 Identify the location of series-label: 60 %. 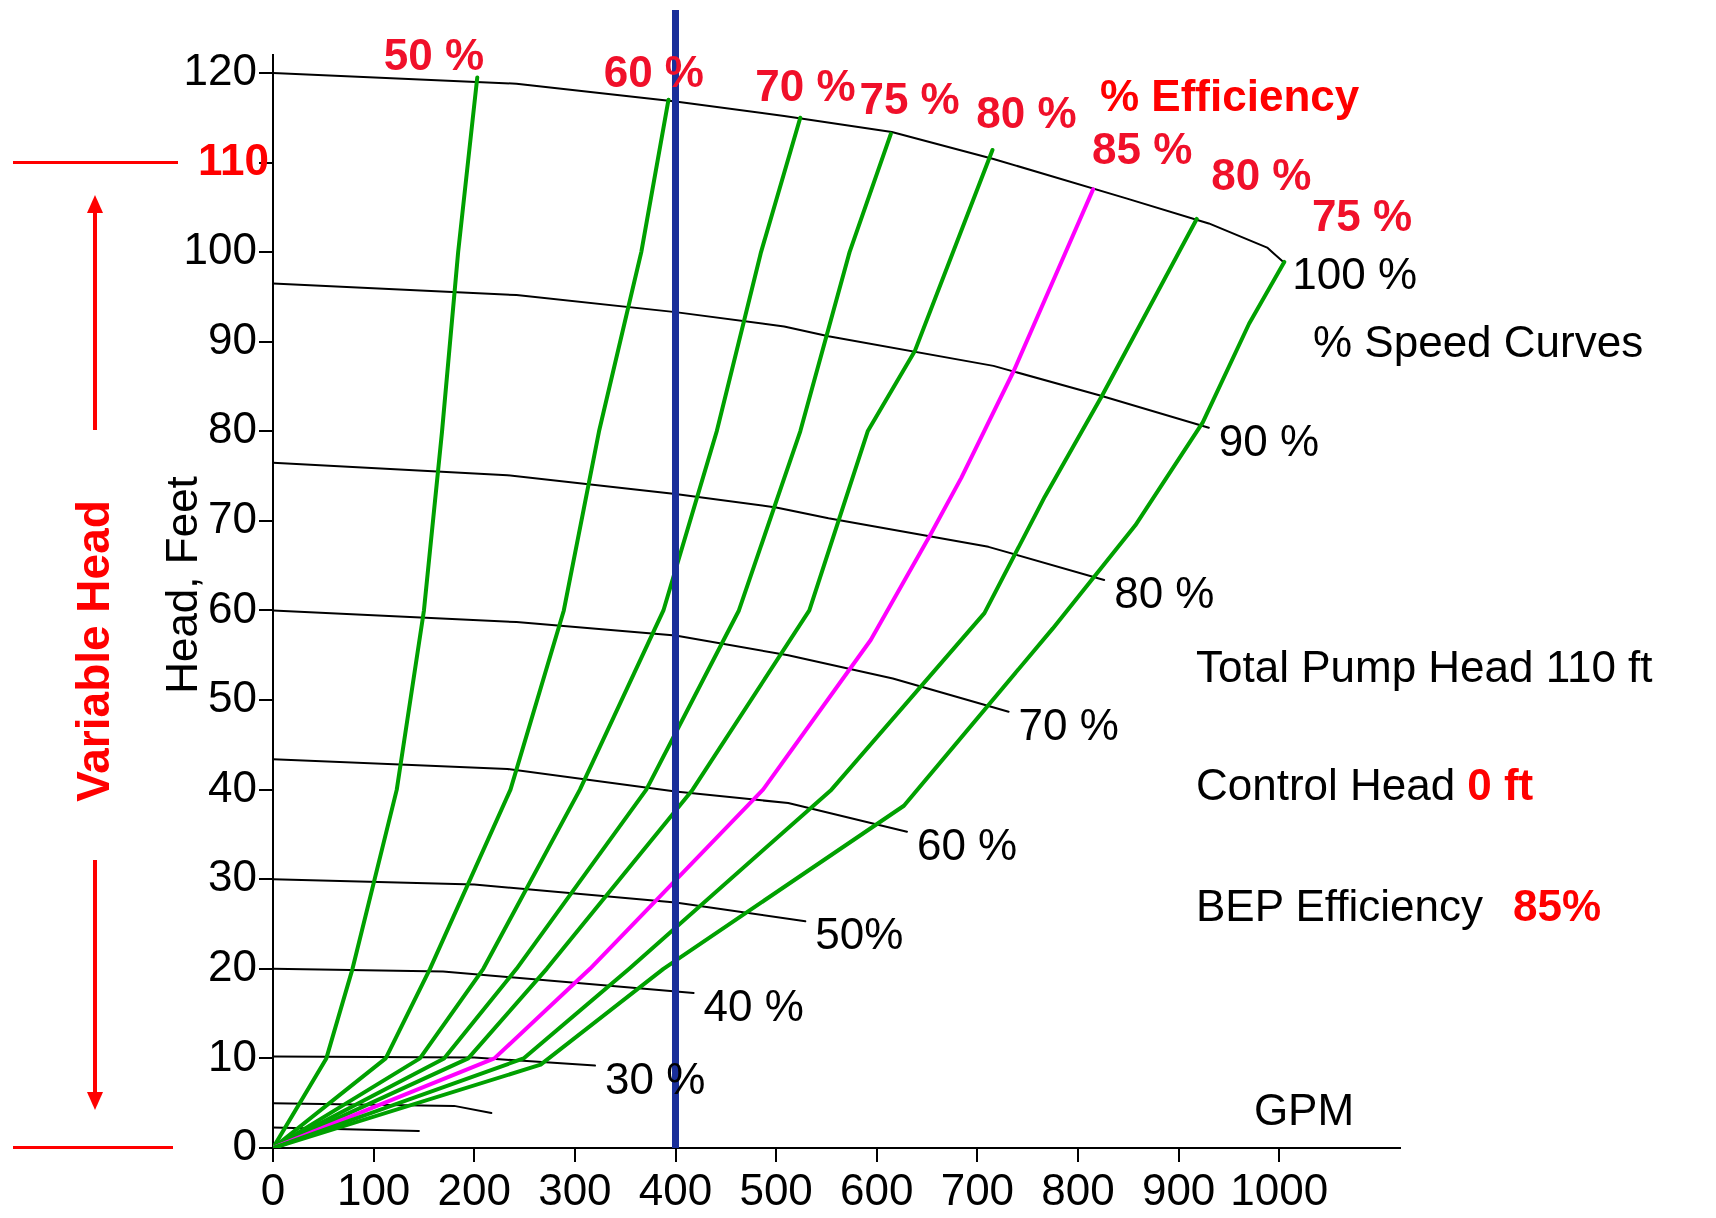
(967, 844).